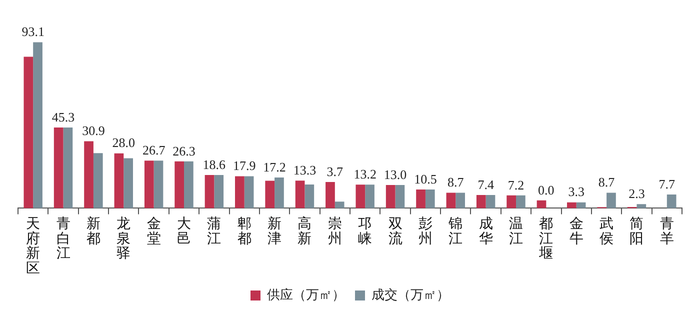 The width and height of the screenshot is (700, 320). What do you see at coordinates (93, 231) in the screenshot?
I see `x-tick-label: 新都` at bounding box center [93, 231].